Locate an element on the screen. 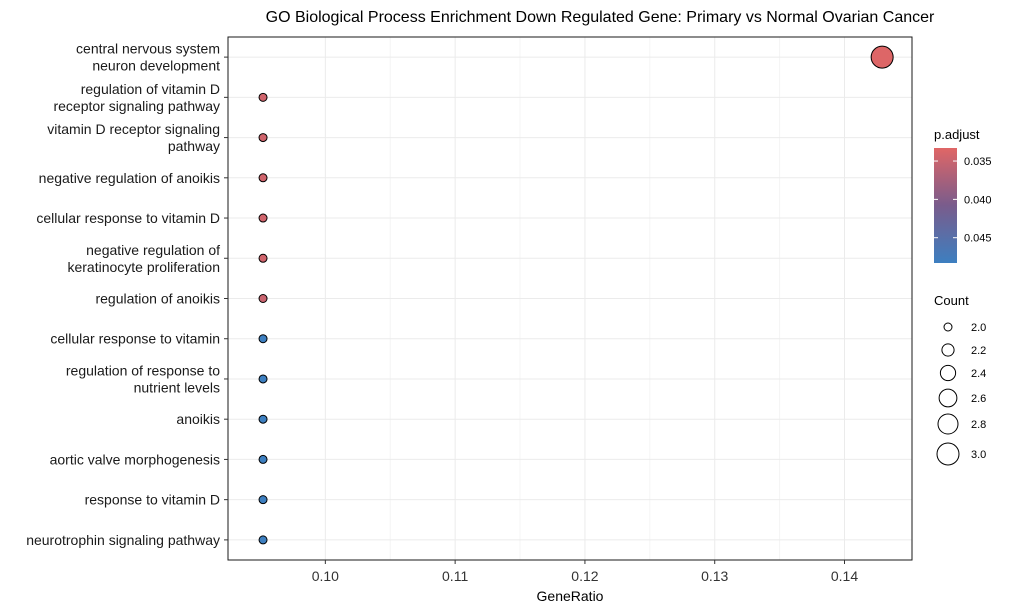  count-legend-label: 2.8 is located at coordinates (978, 425).